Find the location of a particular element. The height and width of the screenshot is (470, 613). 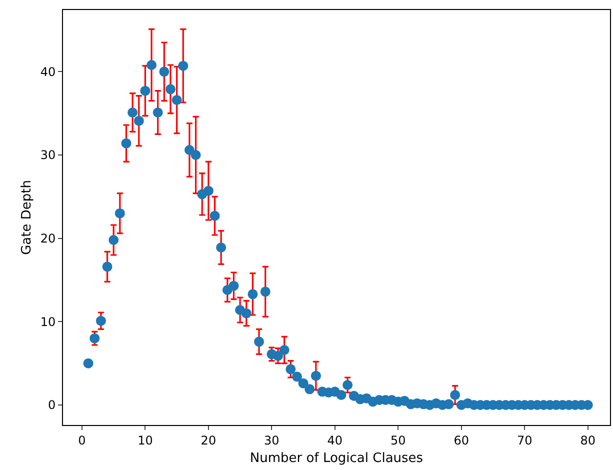

x-tick-label: 60 is located at coordinates (462, 440).